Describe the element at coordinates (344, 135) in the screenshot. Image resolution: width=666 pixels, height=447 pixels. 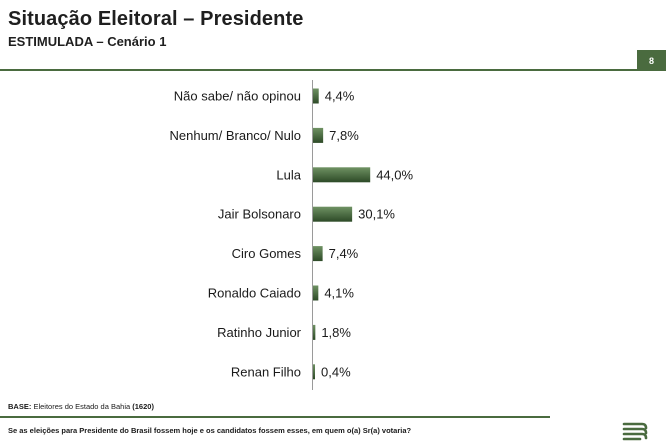
I see `value-label: 7,8%` at that location.